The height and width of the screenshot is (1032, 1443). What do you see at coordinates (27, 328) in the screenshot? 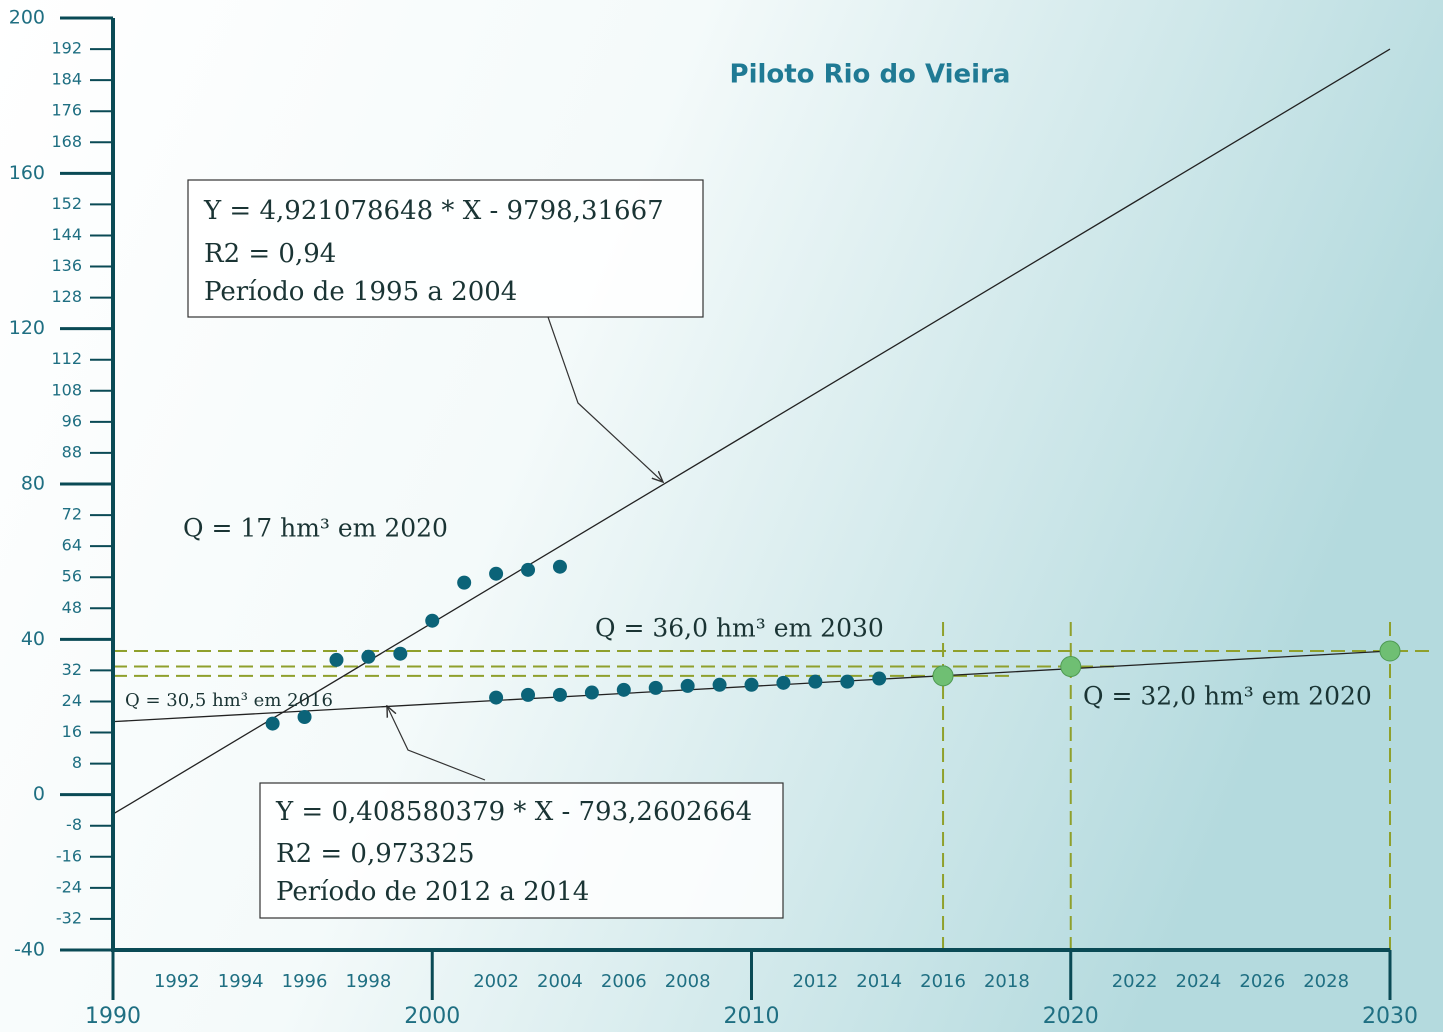
I see `y-tick-label: 120` at bounding box center [27, 328].